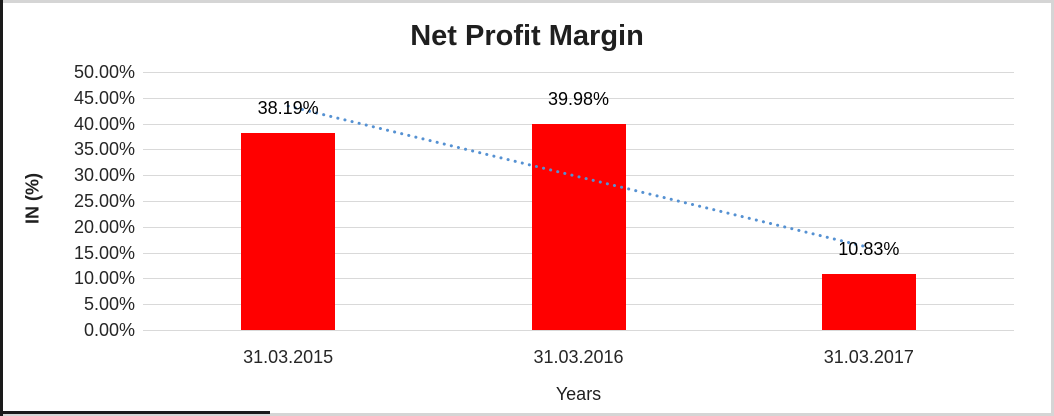 This screenshot has height=416, width=1054. Describe the element at coordinates (527, 36) in the screenshot. I see `chart-title: Net Profit Margin` at that location.